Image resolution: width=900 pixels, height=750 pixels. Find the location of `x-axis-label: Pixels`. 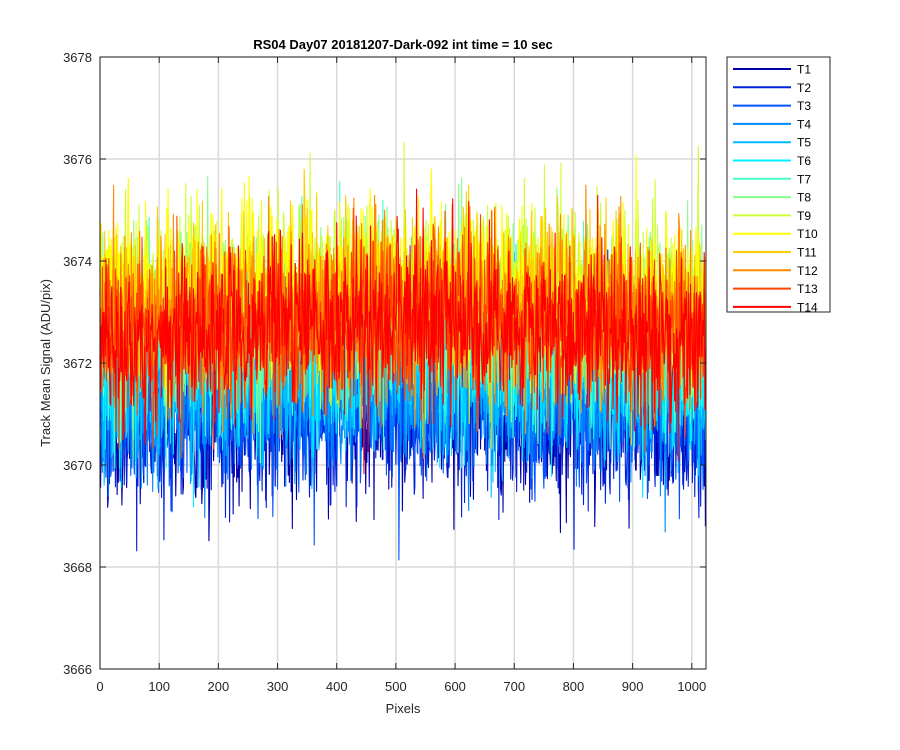

x-axis-label: Pixels is located at coordinates (403, 708).